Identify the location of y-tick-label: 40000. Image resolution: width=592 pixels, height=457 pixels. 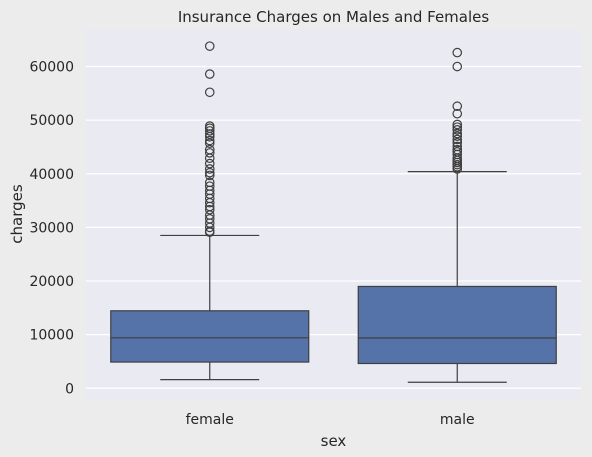
(51, 175).